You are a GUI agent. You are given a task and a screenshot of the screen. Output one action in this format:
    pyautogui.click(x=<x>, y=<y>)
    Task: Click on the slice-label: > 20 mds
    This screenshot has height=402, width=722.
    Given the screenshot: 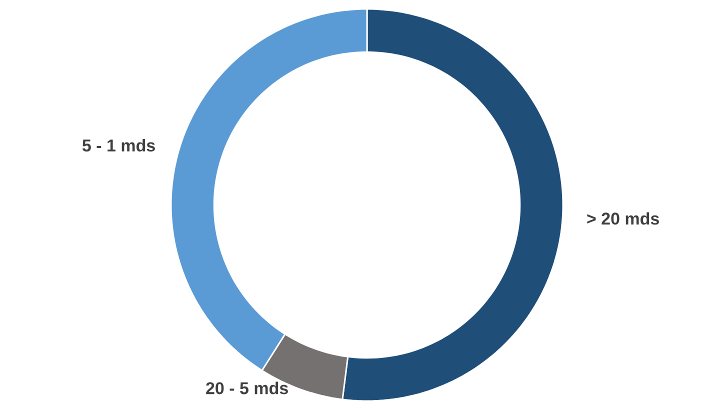 What is the action you would take?
    pyautogui.click(x=623, y=218)
    